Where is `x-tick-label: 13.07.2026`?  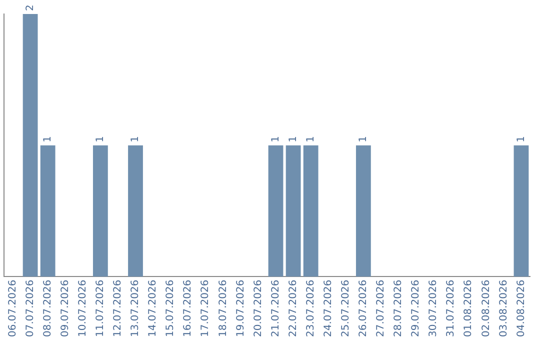 x-tick-label: 13.07.2026 is located at coordinates (136, 309).